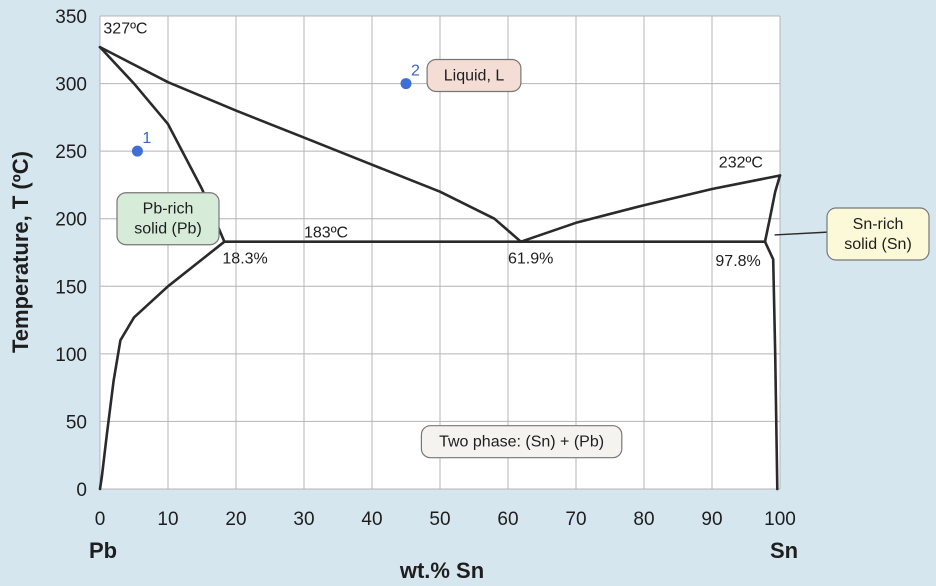  Describe the element at coordinates (415, 71) in the screenshot. I see `state-point-label: 2` at that location.